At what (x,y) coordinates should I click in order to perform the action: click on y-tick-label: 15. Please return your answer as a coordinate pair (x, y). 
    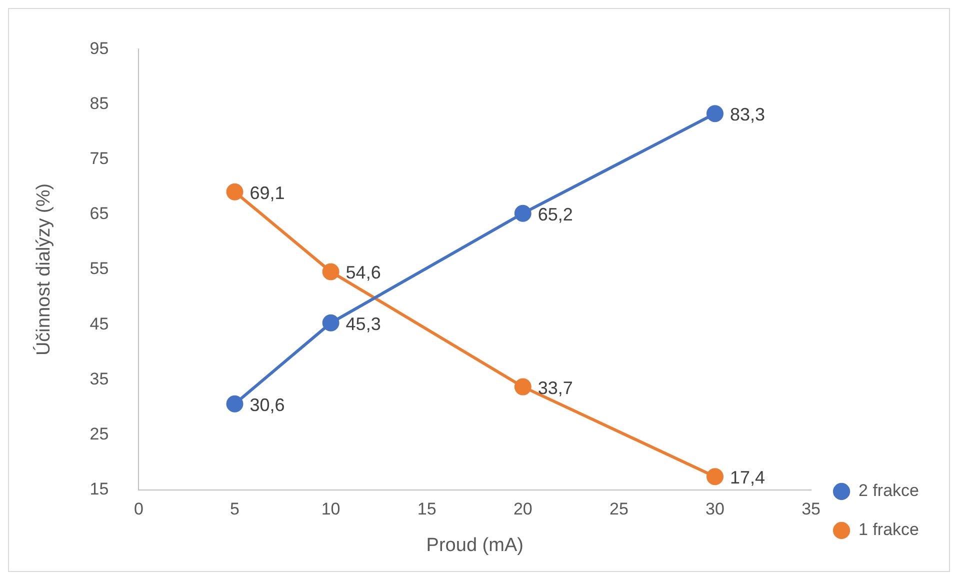
    Looking at the image, I should click on (99, 488).